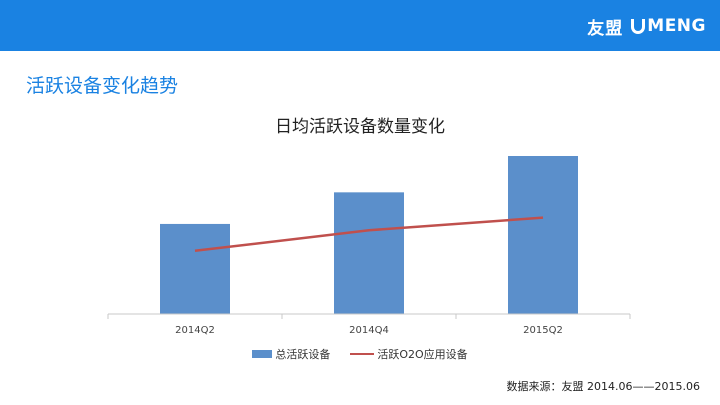 The height and width of the screenshot is (405, 720). I want to click on legend-label-bars: 总活跃设备, so click(303, 354).